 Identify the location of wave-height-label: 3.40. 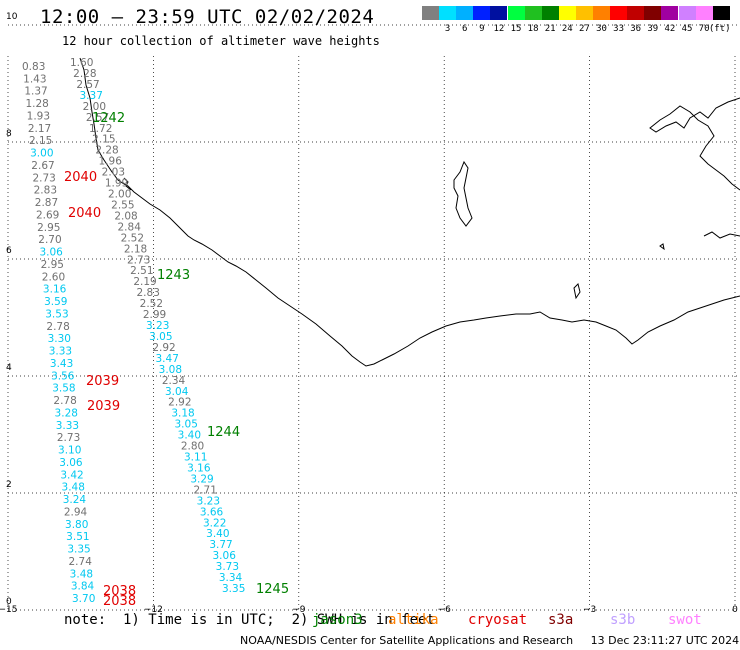
(217, 534).